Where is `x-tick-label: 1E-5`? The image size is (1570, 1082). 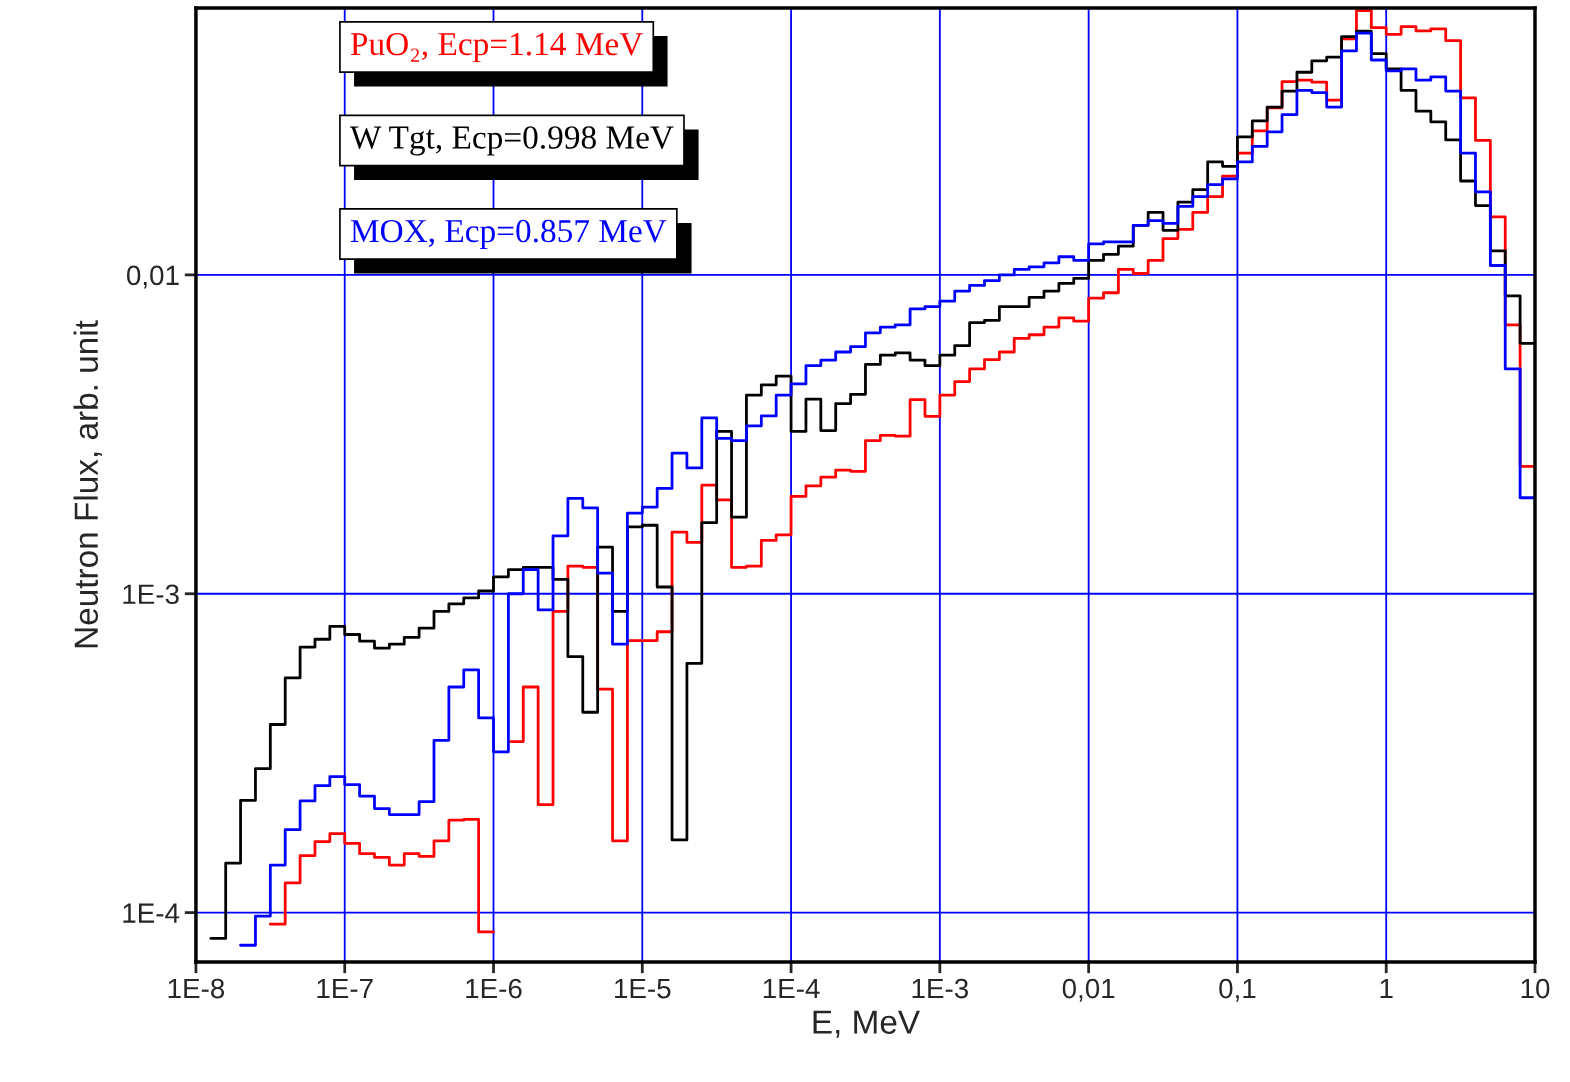
x-tick-label: 1E-5 is located at coordinates (643, 989).